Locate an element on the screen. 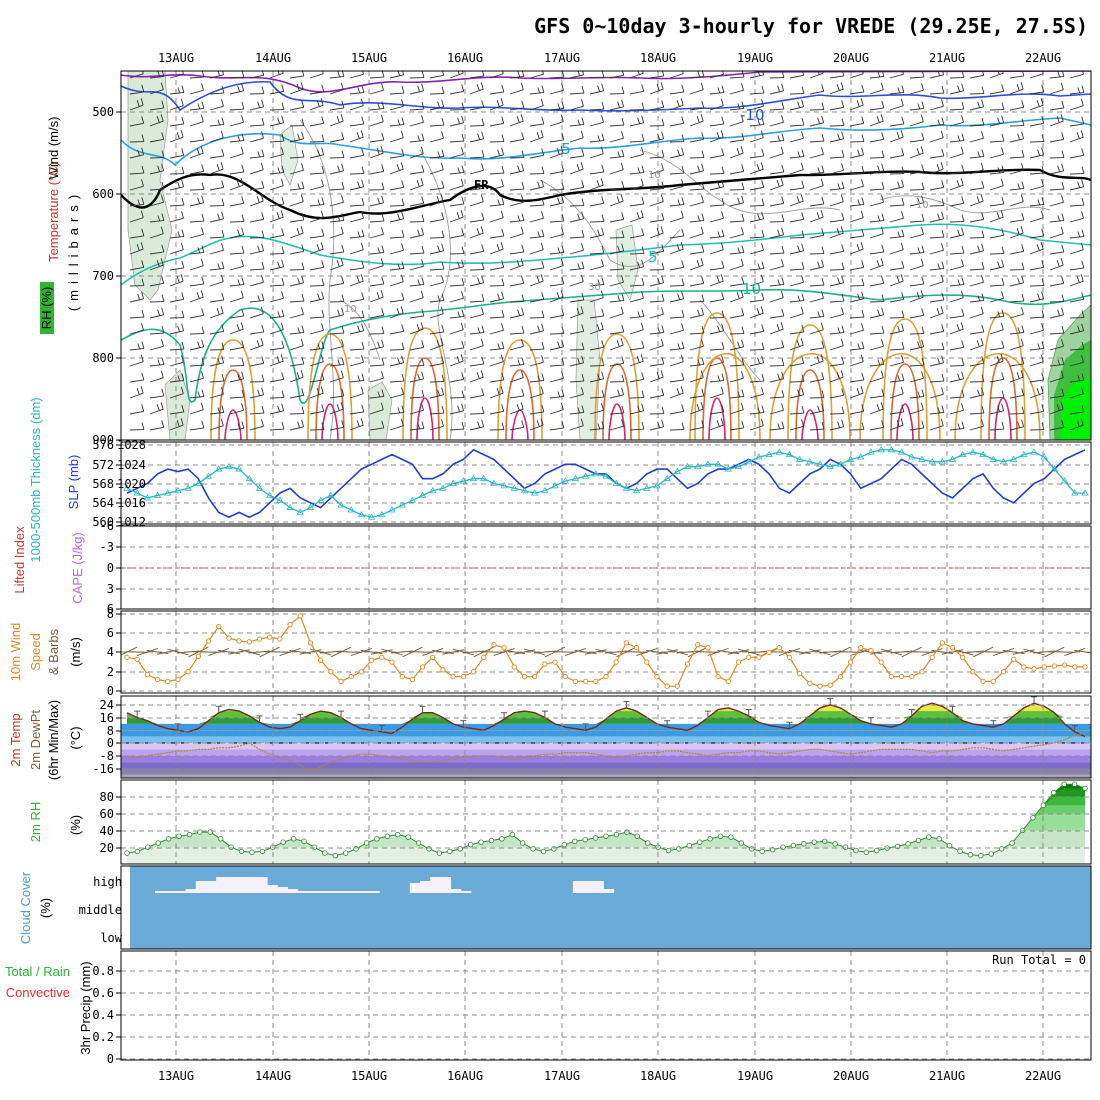 The height and width of the screenshot is (1100, 1100). axis-tick-label: 80 is located at coordinates (107, 797).